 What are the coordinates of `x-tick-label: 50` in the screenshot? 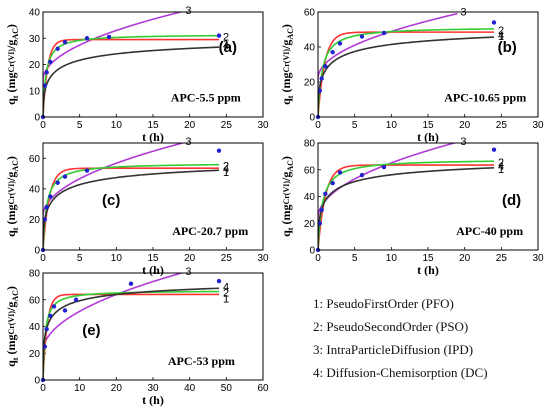 It's located at (227, 388).